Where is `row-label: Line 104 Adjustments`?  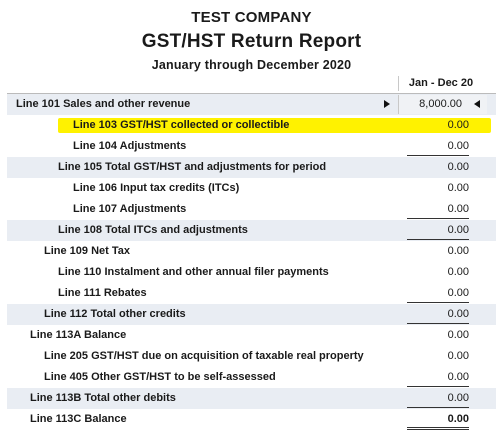
row-label: Line 104 Adjustments is located at coordinates (130, 146).